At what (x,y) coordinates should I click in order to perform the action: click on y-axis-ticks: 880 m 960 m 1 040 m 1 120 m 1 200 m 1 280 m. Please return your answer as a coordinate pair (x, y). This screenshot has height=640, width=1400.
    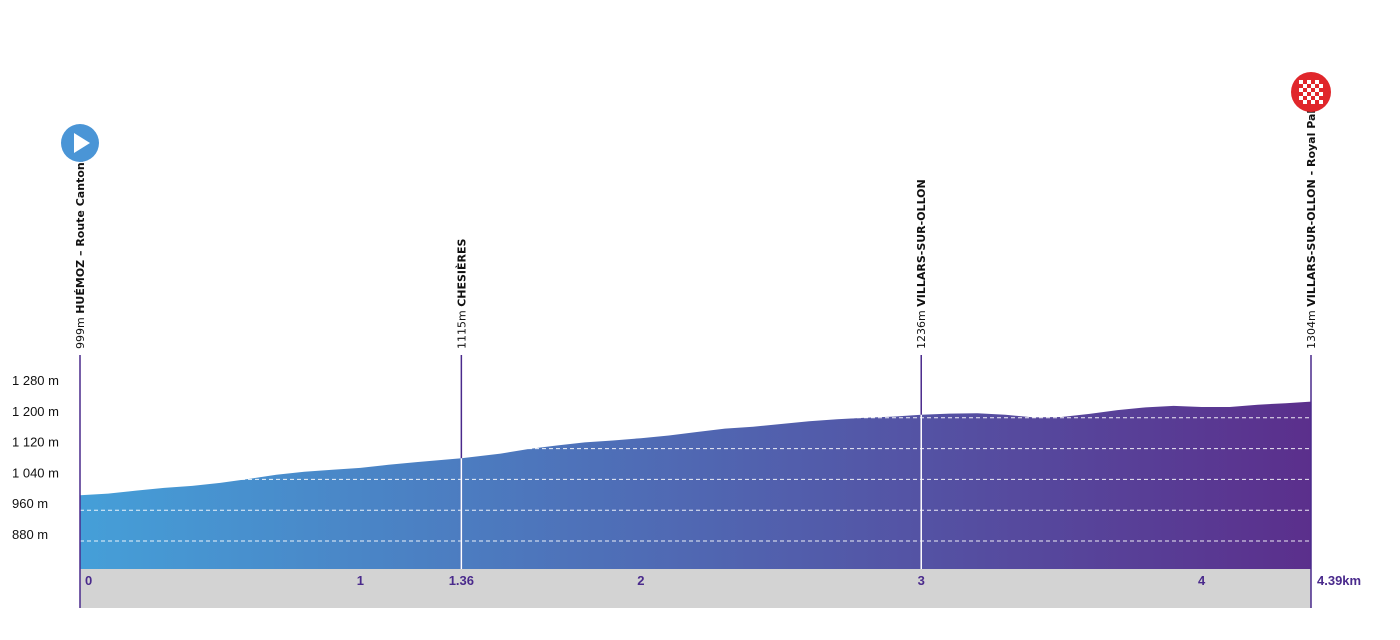
    Looking at the image, I should click on (35, 457).